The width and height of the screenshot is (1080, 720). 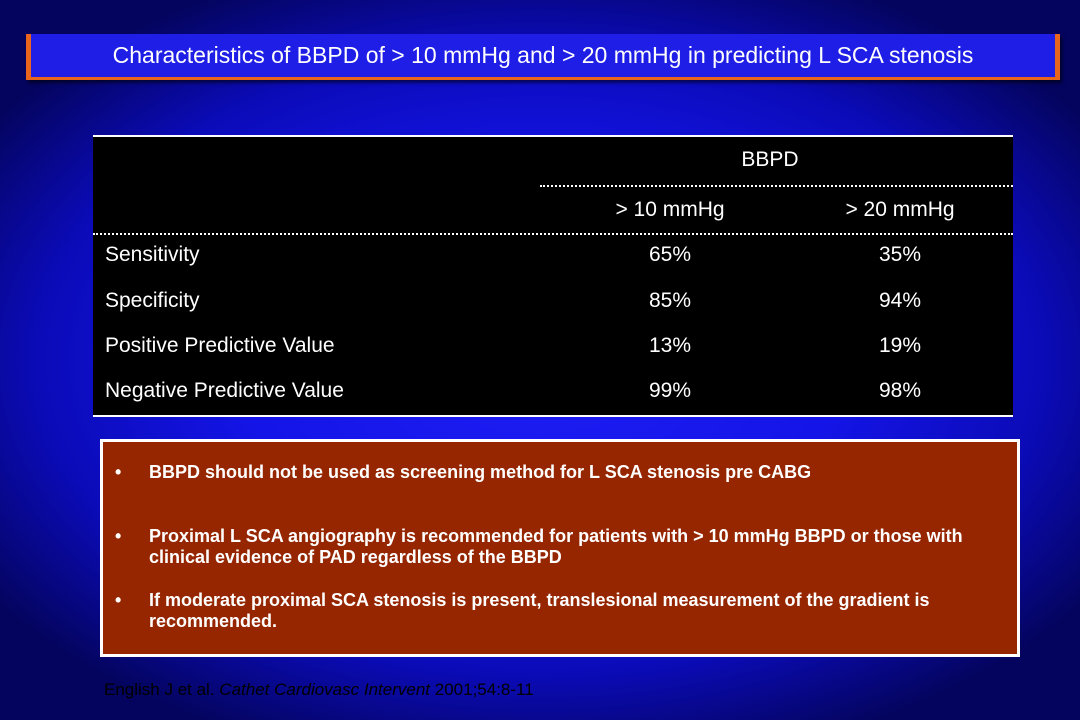 I want to click on cell-specificity-20: 94%, so click(x=900, y=300).